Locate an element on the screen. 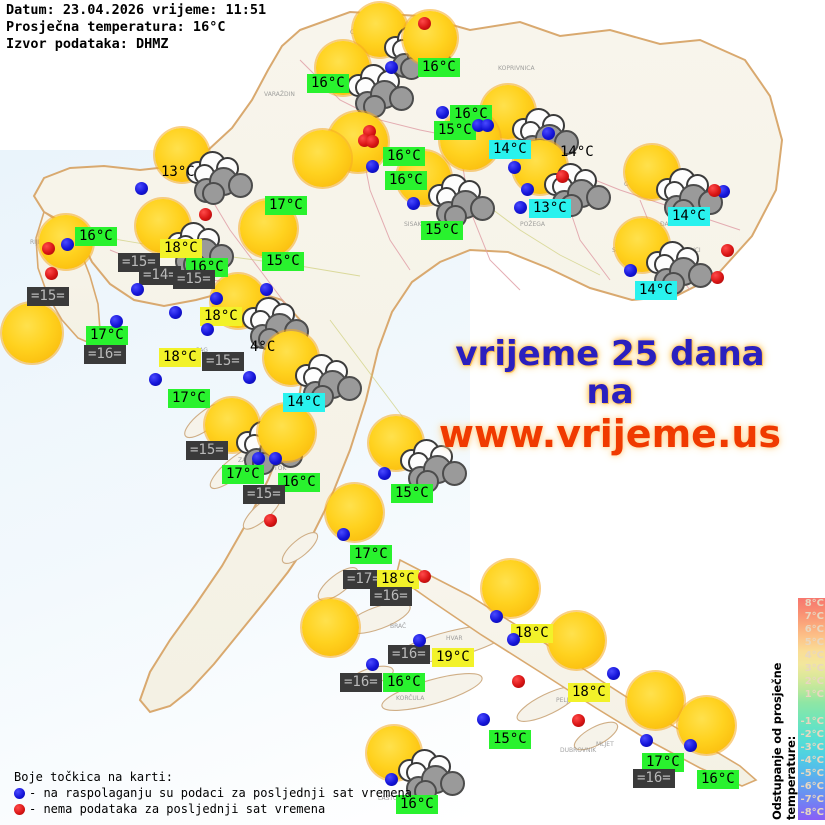 This screenshot has width=825, height=825. scale-tick: -6°C is located at coordinates (812, 786).